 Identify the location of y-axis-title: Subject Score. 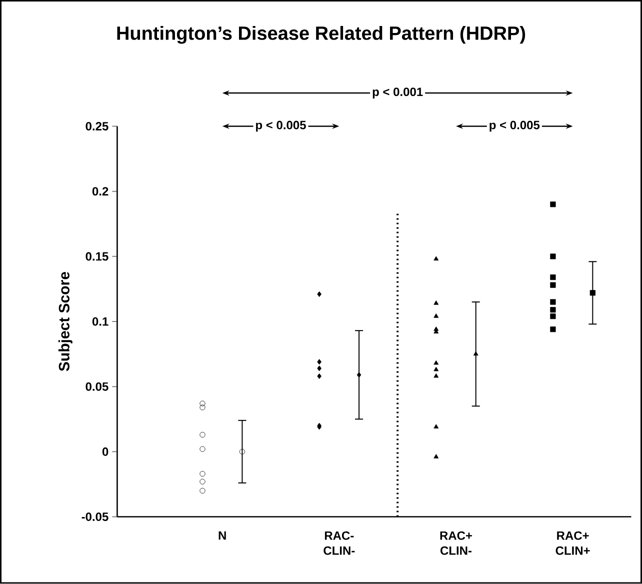
(65, 322).